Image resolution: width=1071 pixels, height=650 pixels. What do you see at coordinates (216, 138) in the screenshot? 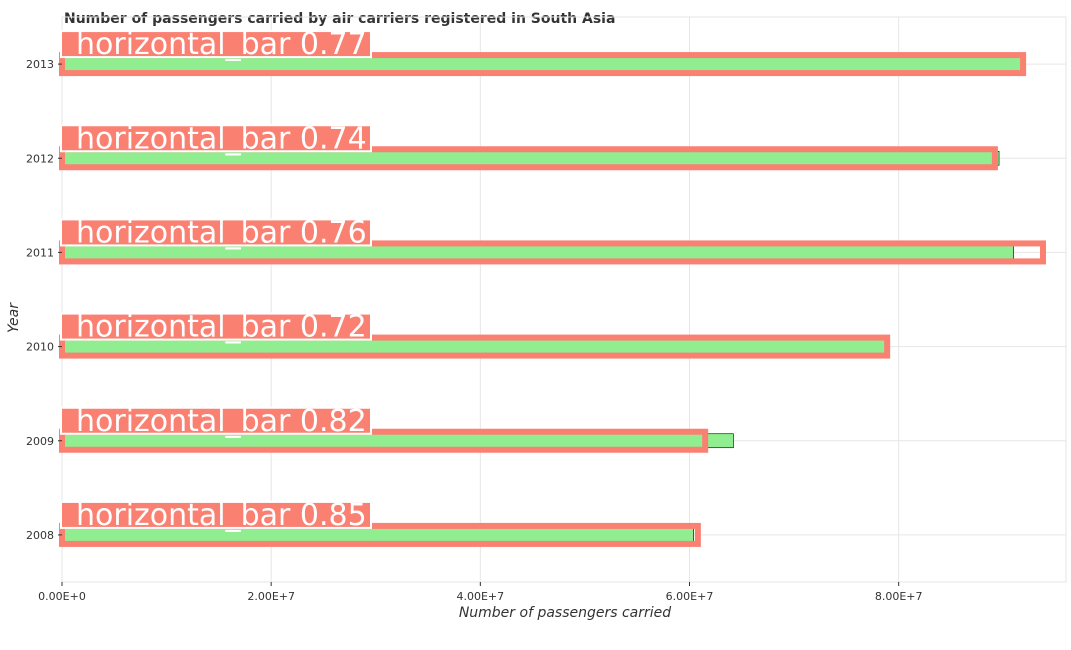
I see `detection-label-bg-2012` at bounding box center [216, 138].